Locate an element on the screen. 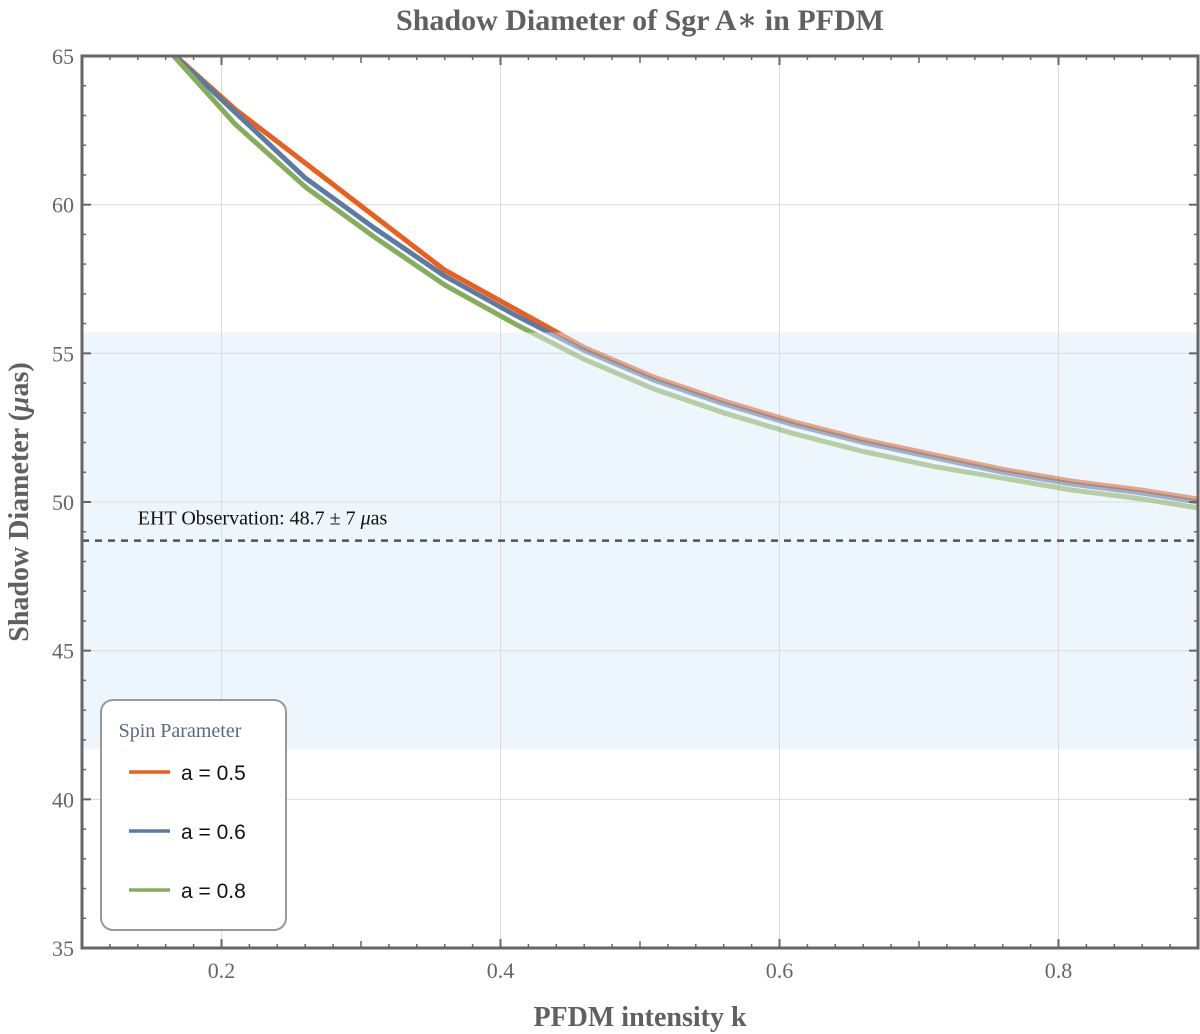  y-tick-label: 60 is located at coordinates (63, 205).